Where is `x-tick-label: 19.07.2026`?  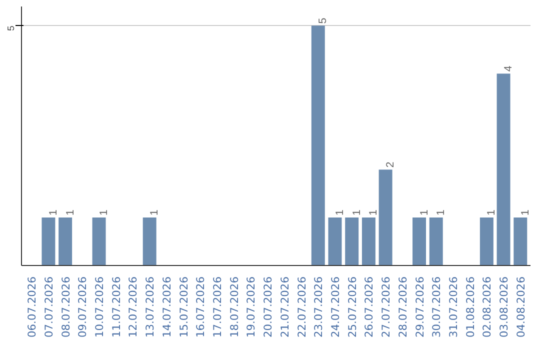
x-tick-label: 19.07.2026 is located at coordinates (251, 307).